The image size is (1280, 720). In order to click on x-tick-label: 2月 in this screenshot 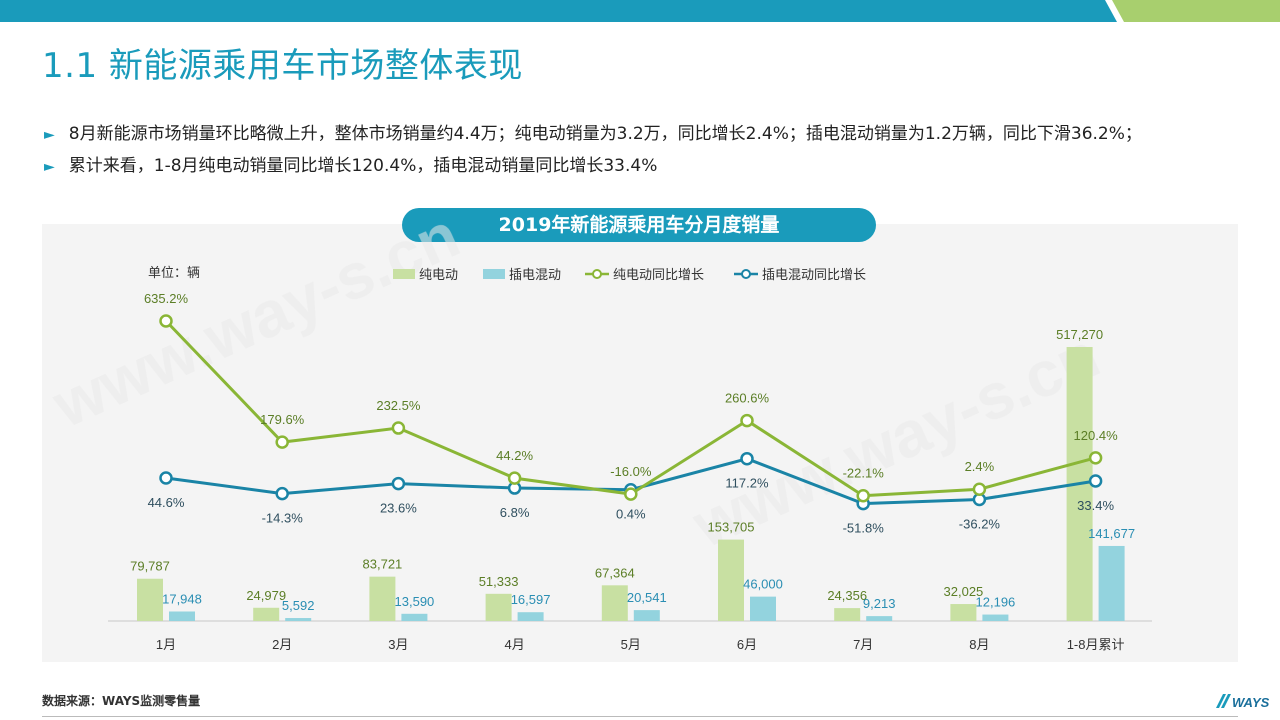, I will do `click(282, 644)`.